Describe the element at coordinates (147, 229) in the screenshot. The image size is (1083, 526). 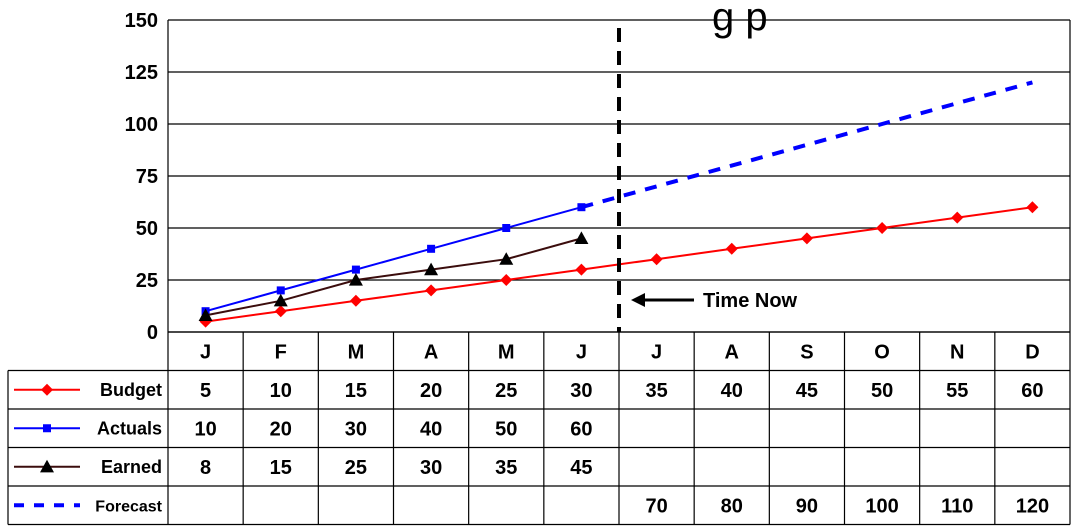
I see `y-tick-label: 50` at that location.